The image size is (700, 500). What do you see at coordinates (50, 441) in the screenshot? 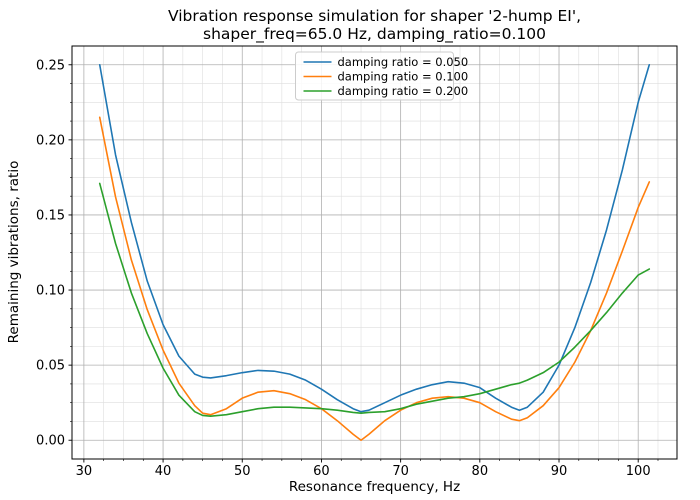
I see `y-tick-label: 0.00` at bounding box center [50, 441].